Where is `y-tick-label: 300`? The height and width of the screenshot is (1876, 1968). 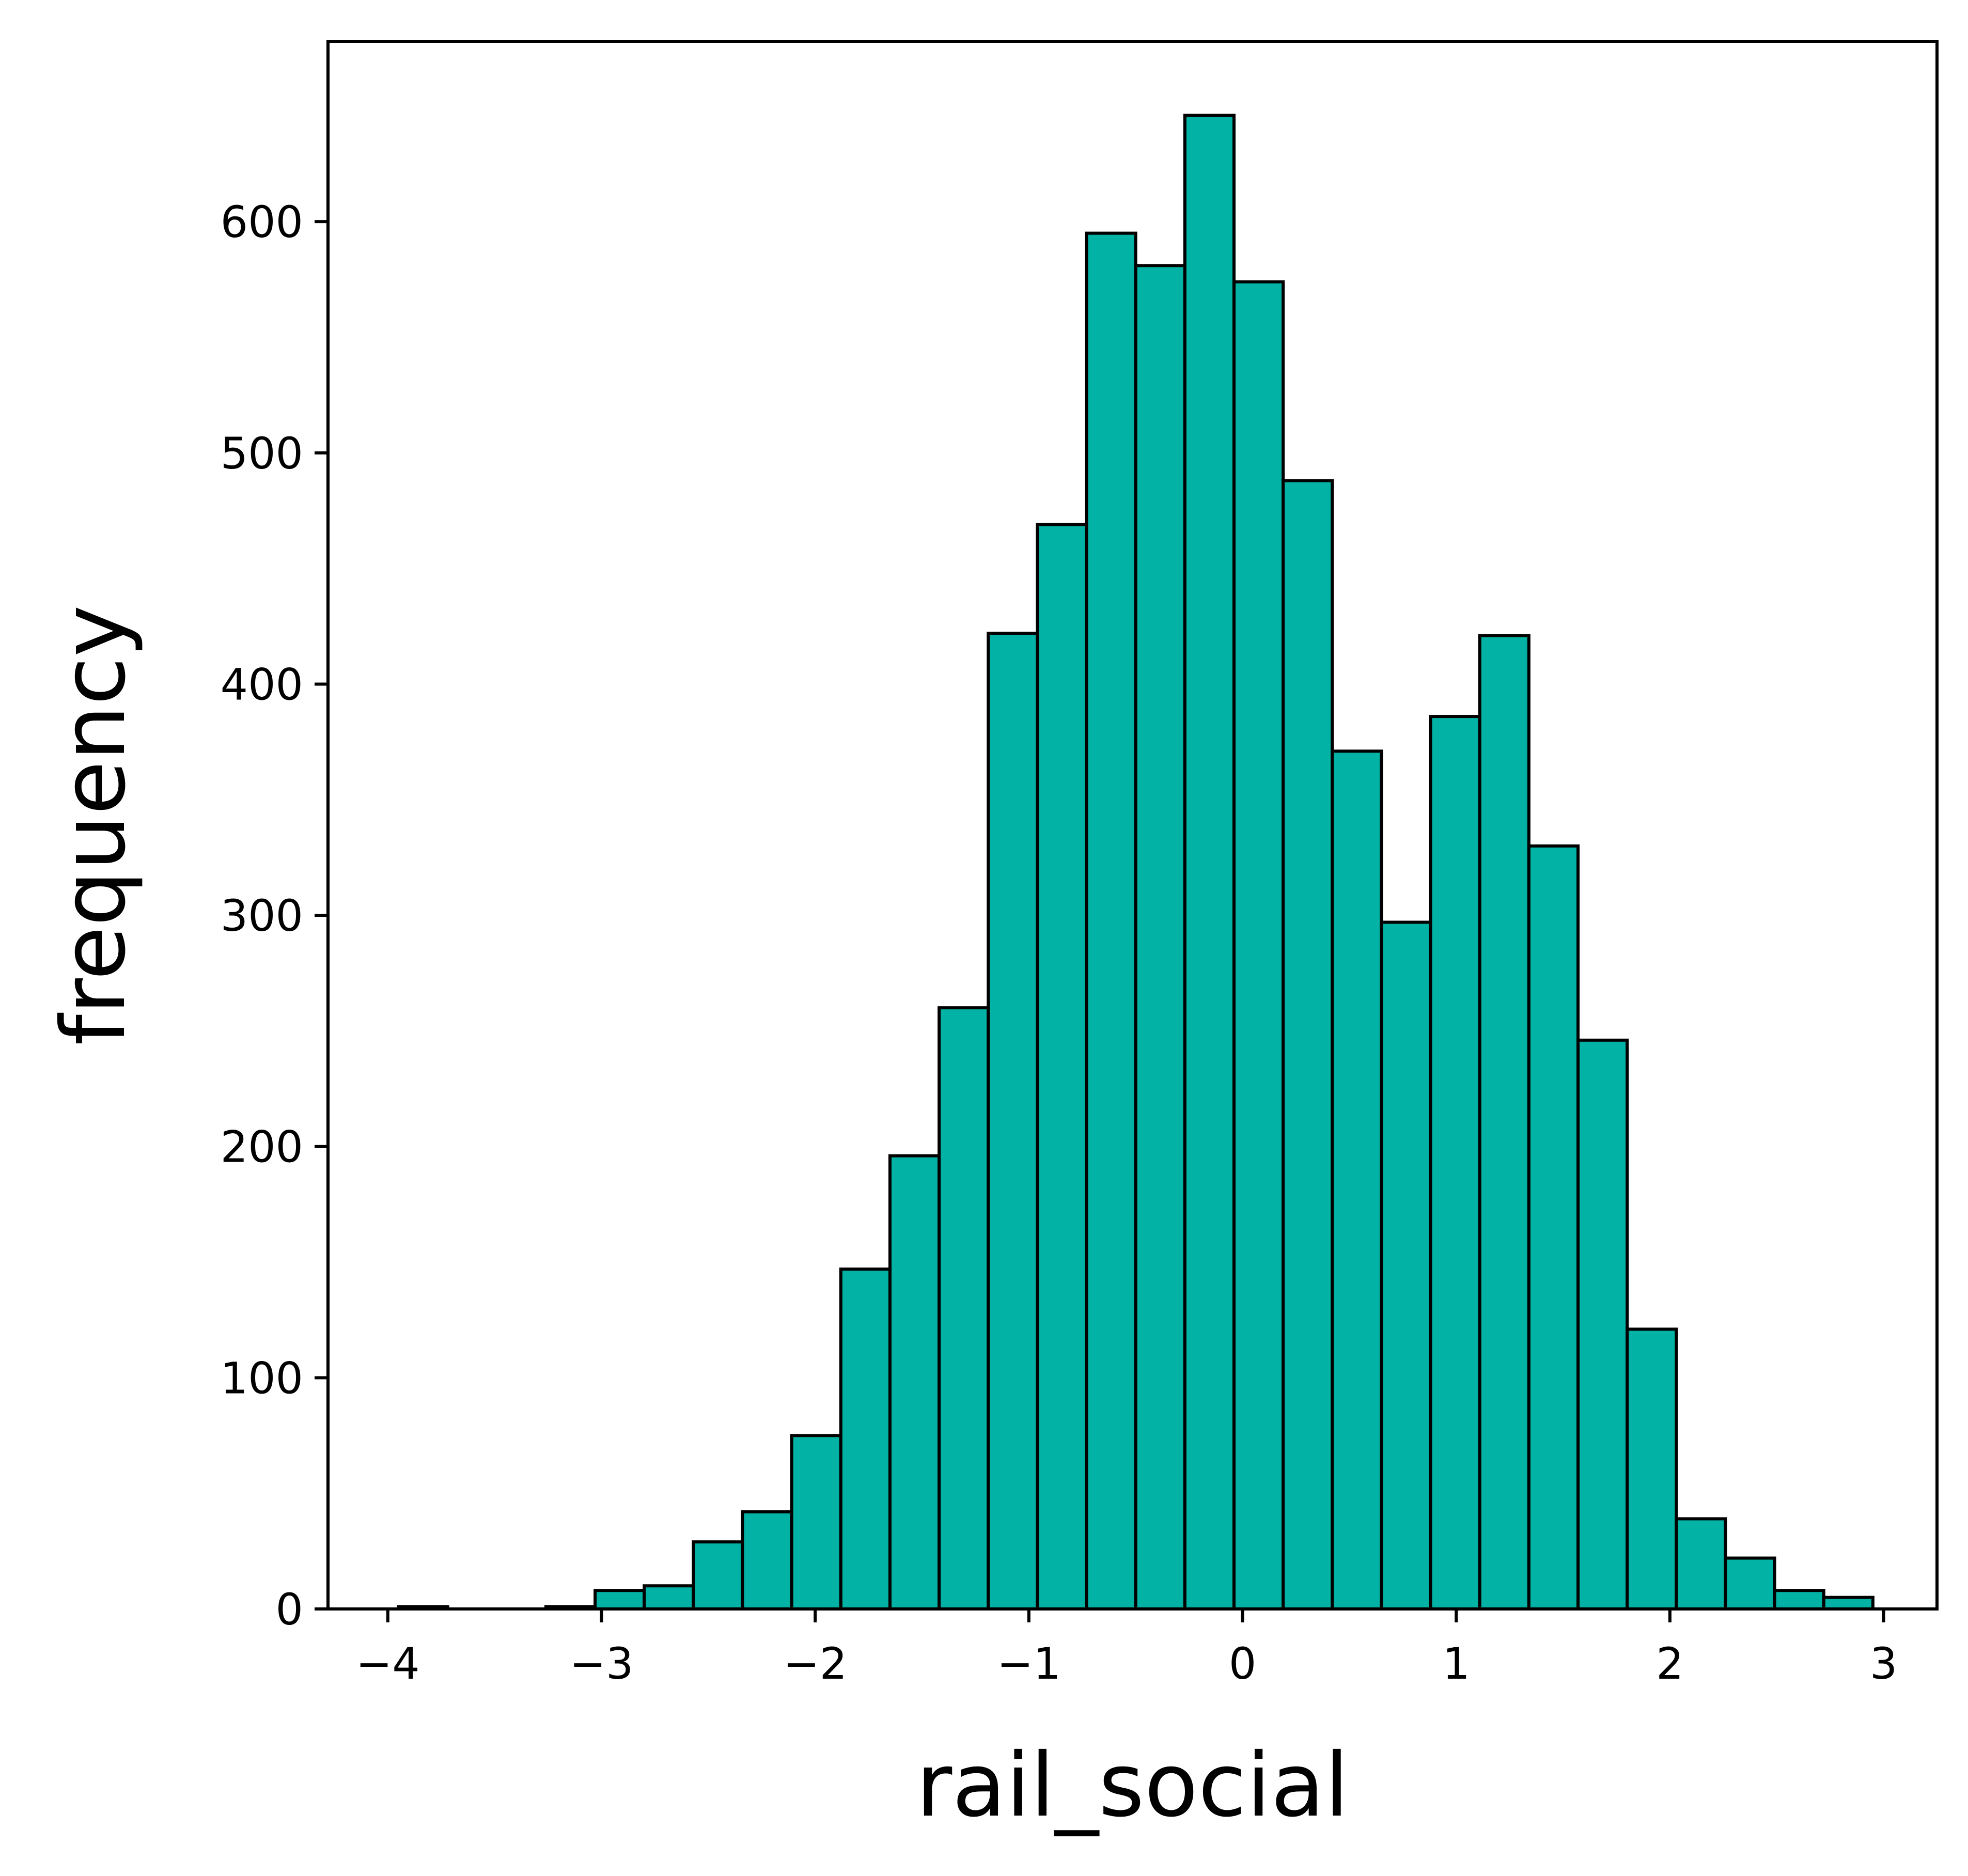 y-tick-label: 300 is located at coordinates (262, 915).